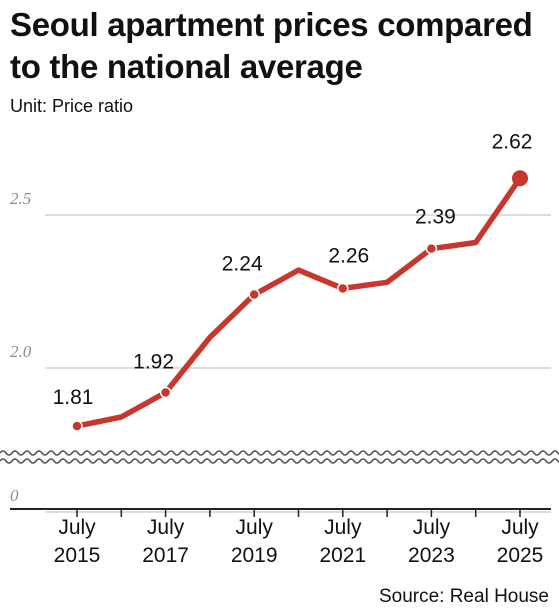  What do you see at coordinates (435, 217) in the screenshot?
I see `data-label: 2.39` at bounding box center [435, 217].